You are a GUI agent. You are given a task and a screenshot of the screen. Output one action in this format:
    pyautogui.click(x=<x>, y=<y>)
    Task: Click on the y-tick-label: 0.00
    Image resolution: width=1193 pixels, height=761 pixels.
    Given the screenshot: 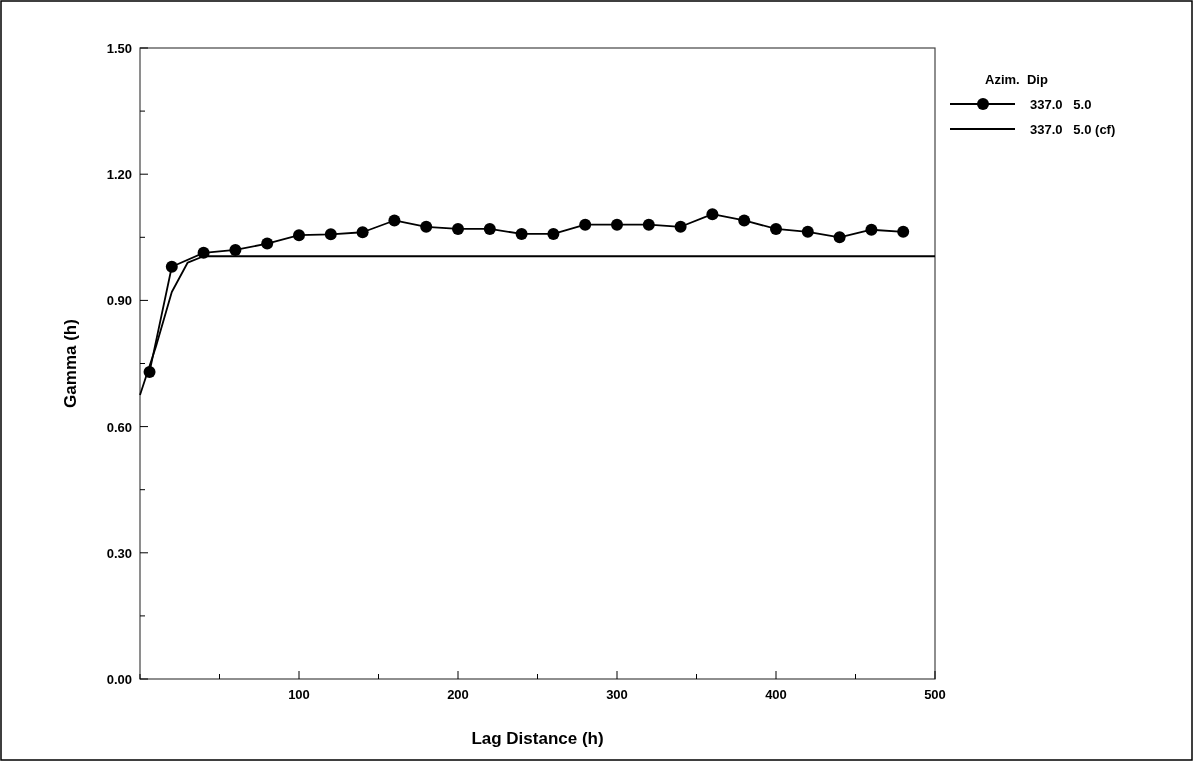 What is the action you would take?
    pyautogui.click(x=119, y=679)
    